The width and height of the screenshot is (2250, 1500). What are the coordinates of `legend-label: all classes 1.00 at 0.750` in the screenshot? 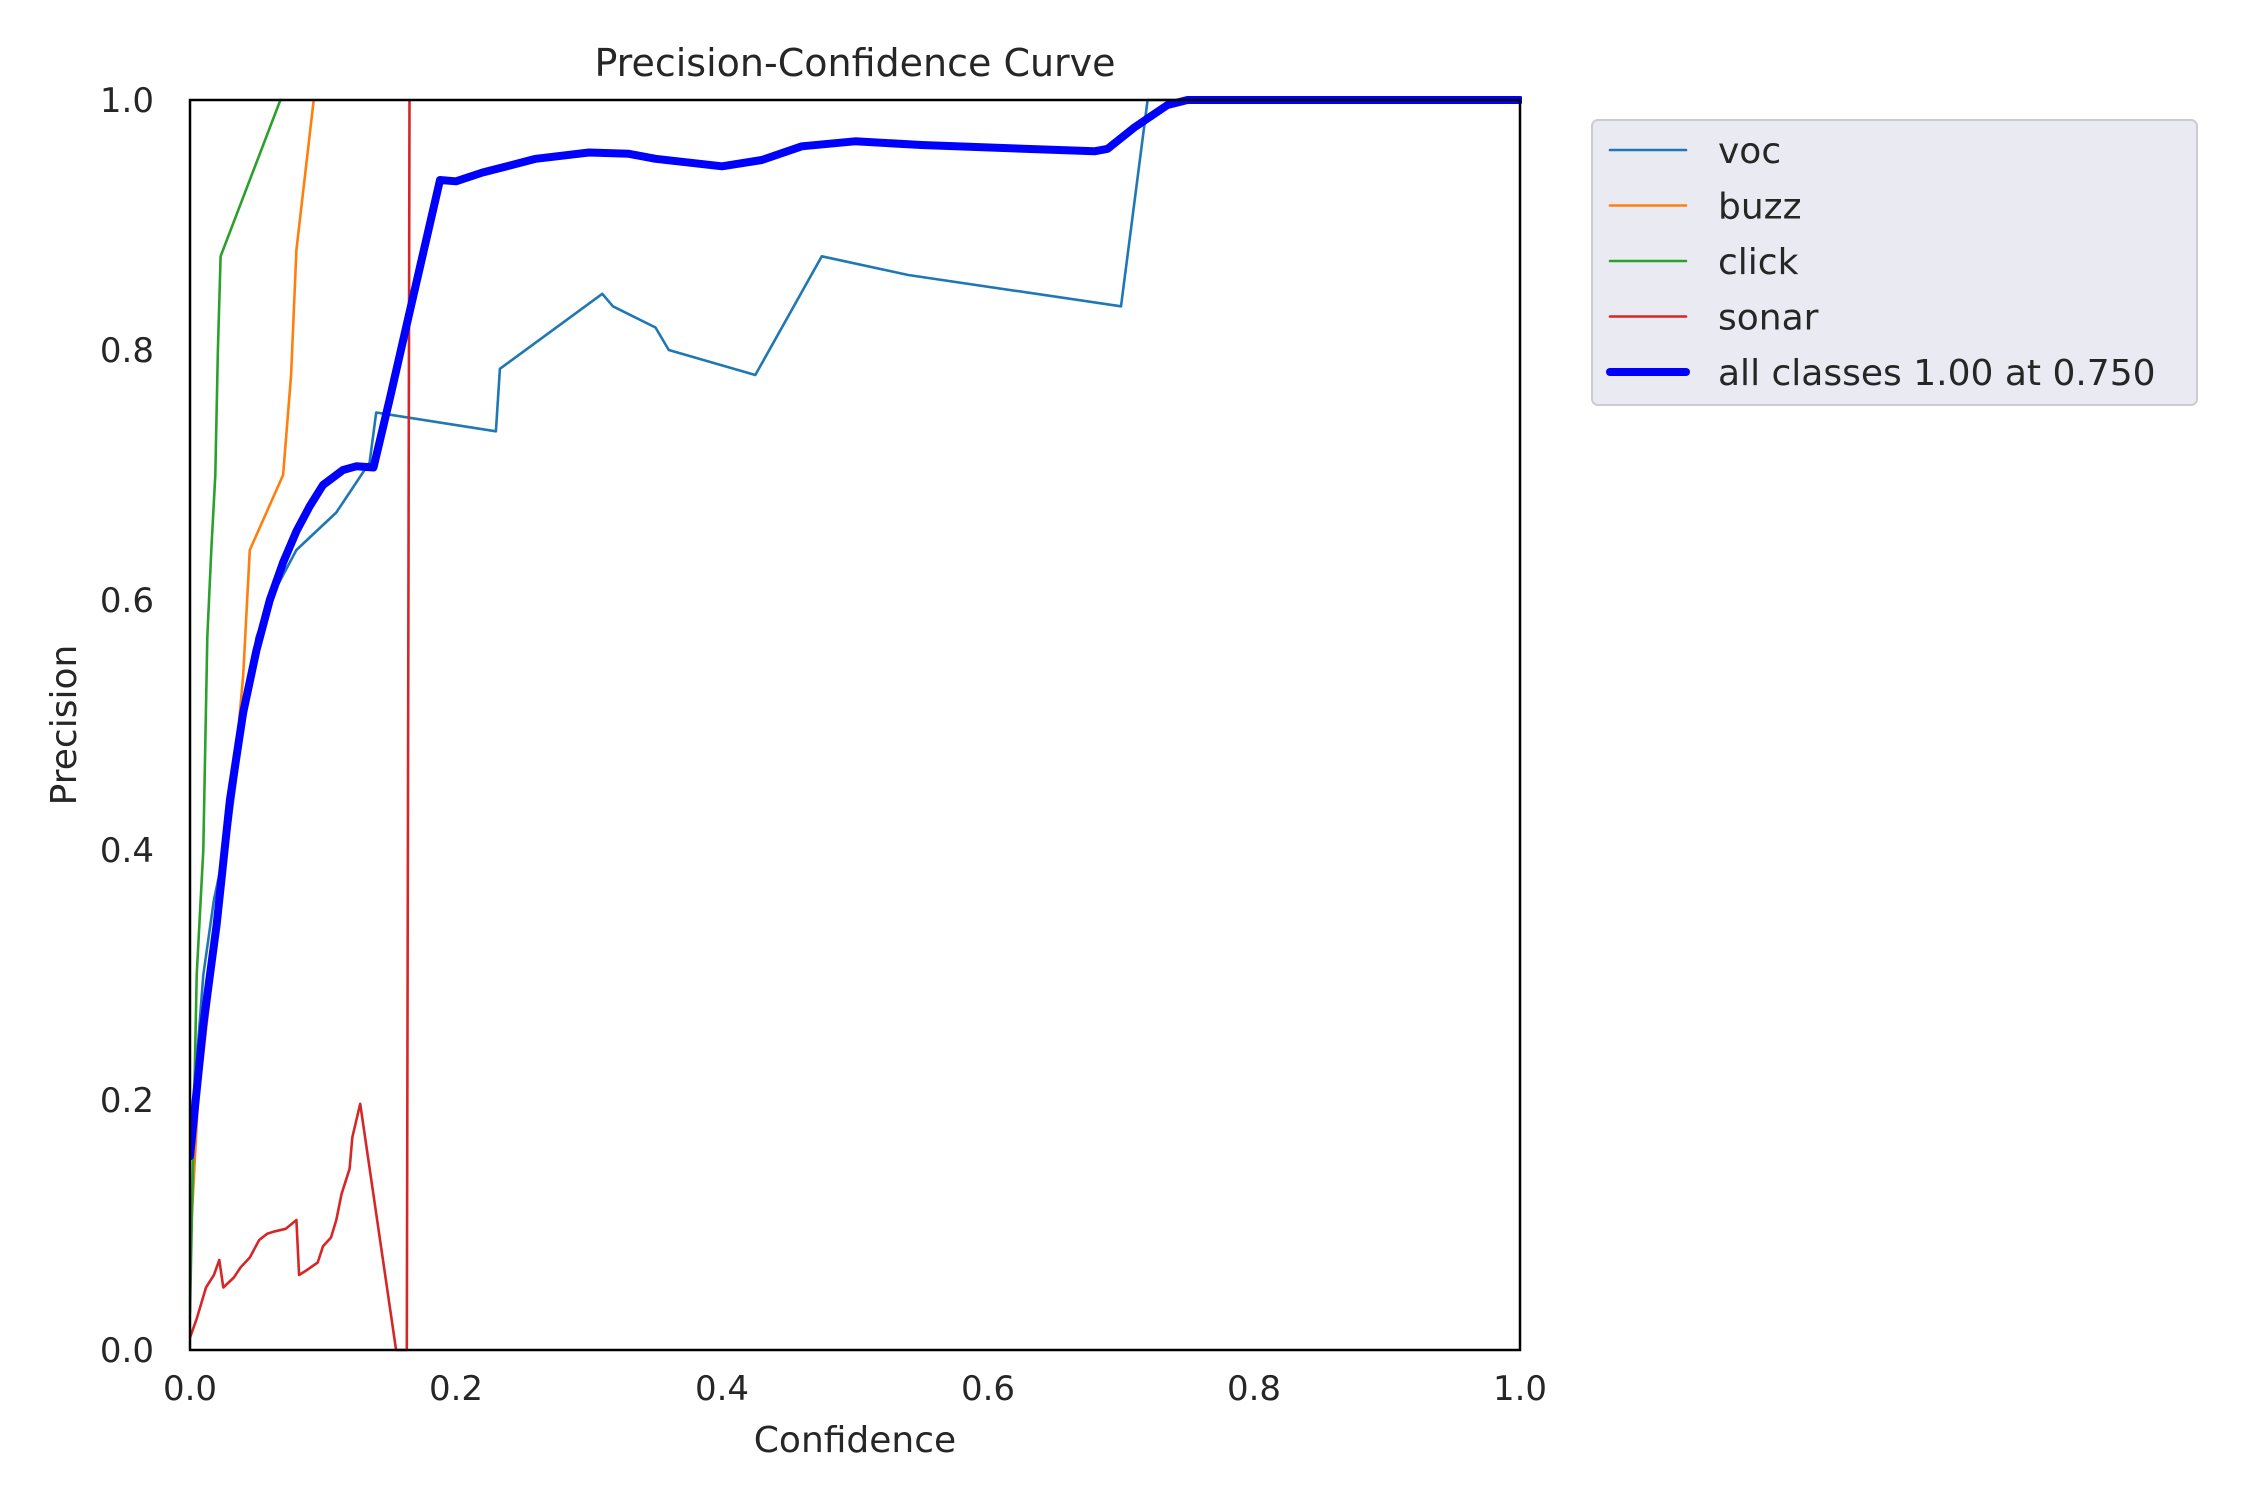 It's located at (1937, 373).